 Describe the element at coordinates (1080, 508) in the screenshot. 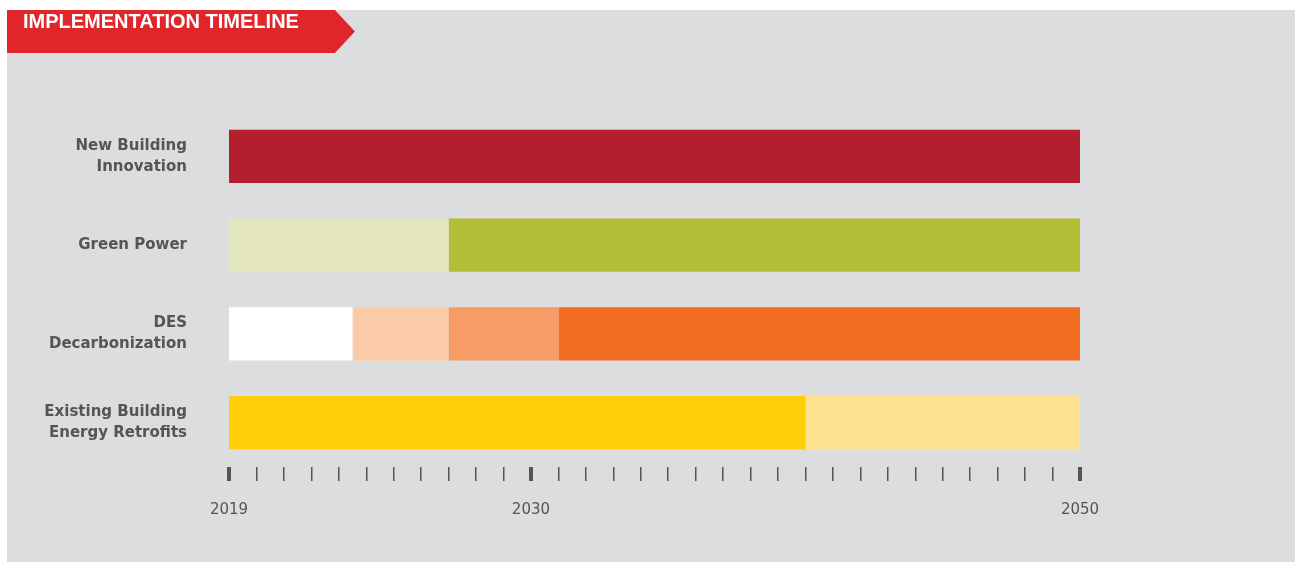

I see `x-tick-label: 2050` at that location.